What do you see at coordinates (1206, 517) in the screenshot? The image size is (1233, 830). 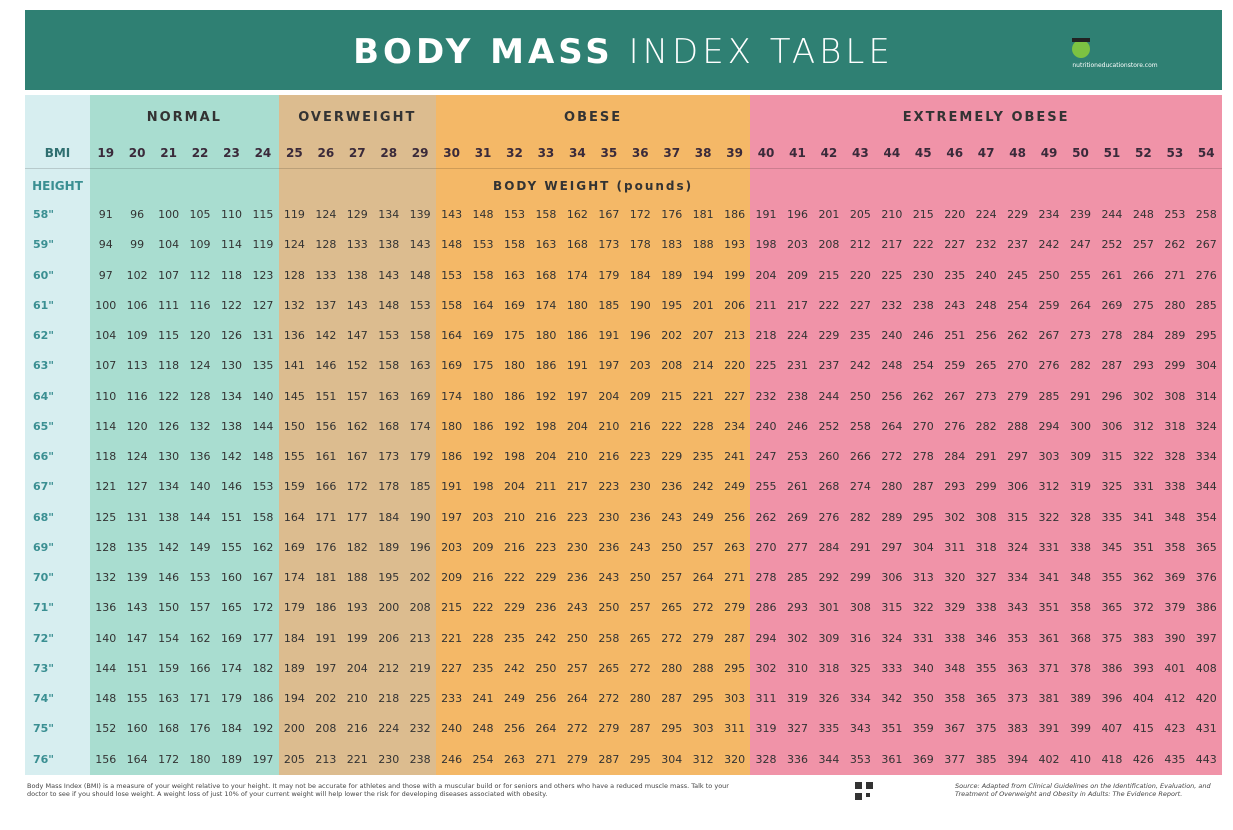 I see `weight-value: 354` at bounding box center [1206, 517].